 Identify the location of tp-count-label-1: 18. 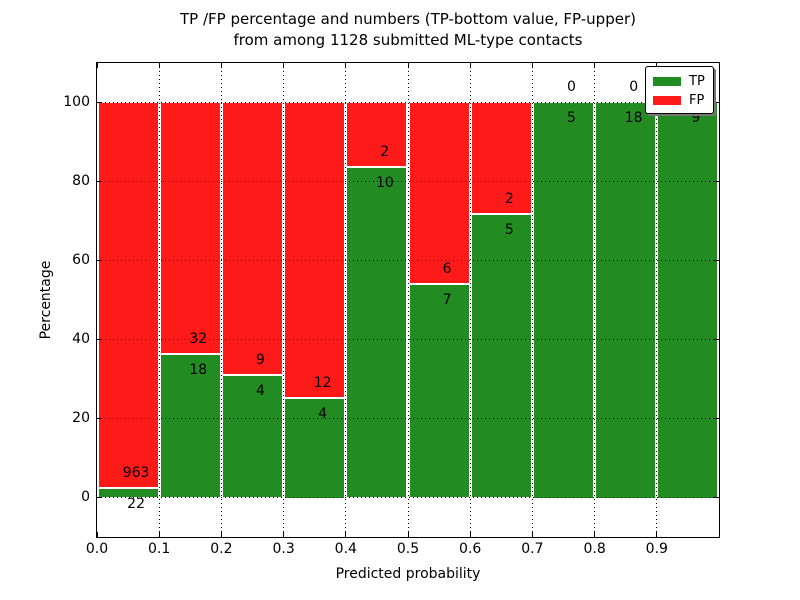
(198, 370).